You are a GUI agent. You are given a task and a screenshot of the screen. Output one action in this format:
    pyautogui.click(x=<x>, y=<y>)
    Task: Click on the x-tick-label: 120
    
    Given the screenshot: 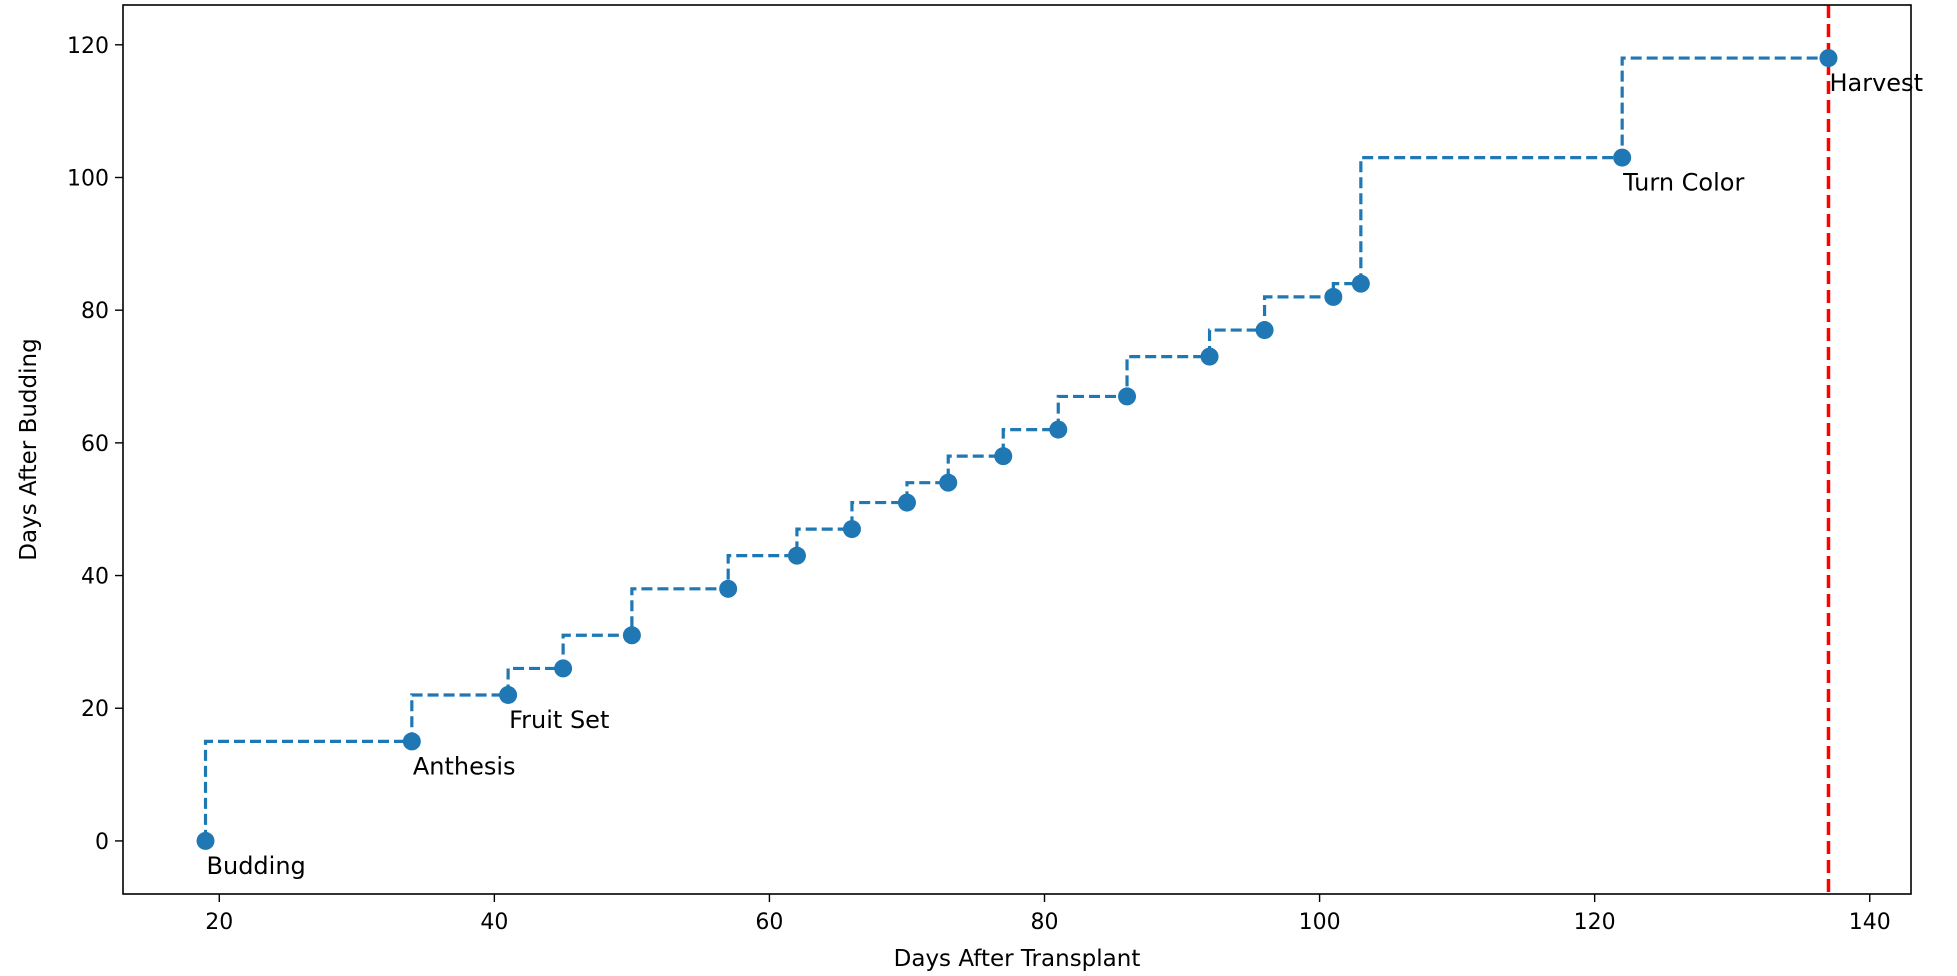 What is the action you would take?
    pyautogui.click(x=1595, y=922)
    